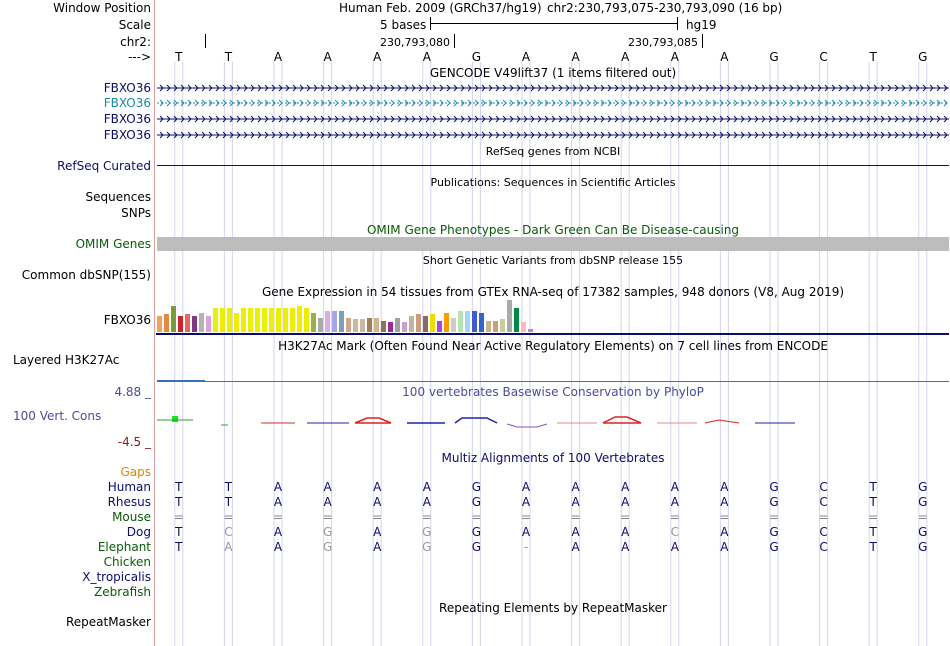  Describe the element at coordinates (426, 517) in the screenshot. I see `alignment-base: =` at that location.